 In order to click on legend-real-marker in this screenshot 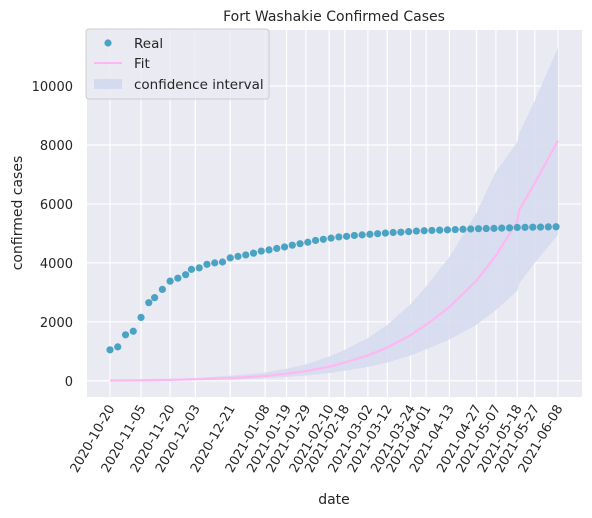, I will do `click(108, 43)`.